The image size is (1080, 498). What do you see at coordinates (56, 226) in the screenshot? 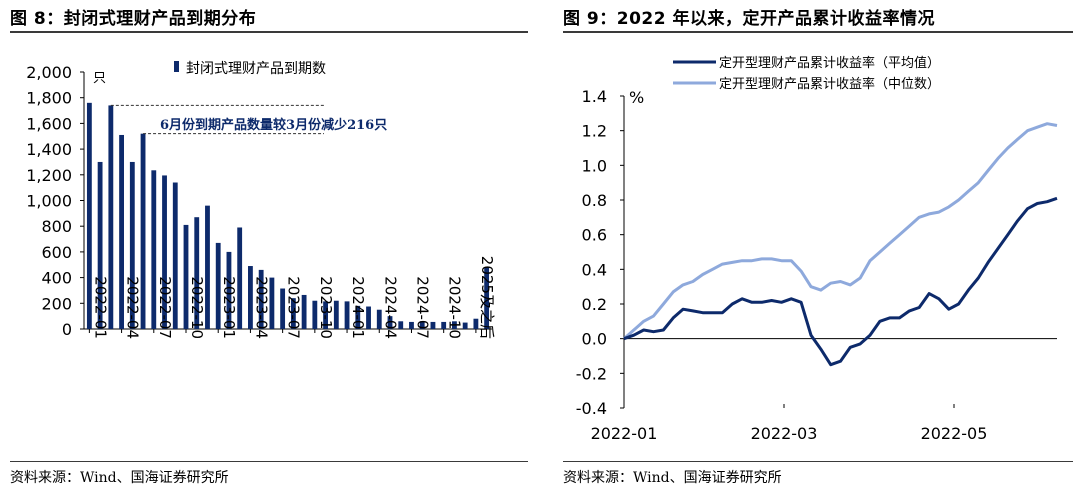
I see `bar-y-tick-label: 800` at bounding box center [56, 226].